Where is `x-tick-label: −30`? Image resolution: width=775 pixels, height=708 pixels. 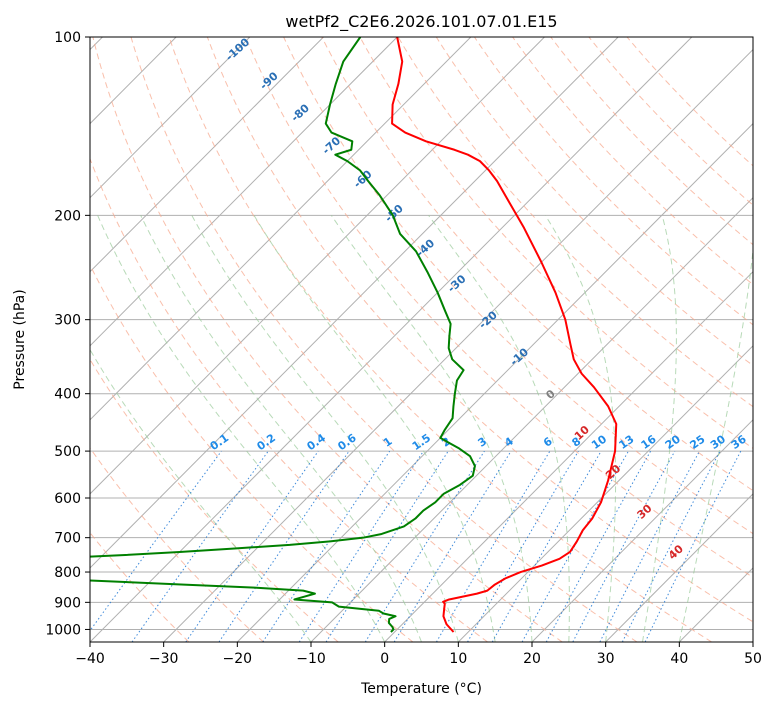
x-tick-label: −30 is located at coordinates (164, 659).